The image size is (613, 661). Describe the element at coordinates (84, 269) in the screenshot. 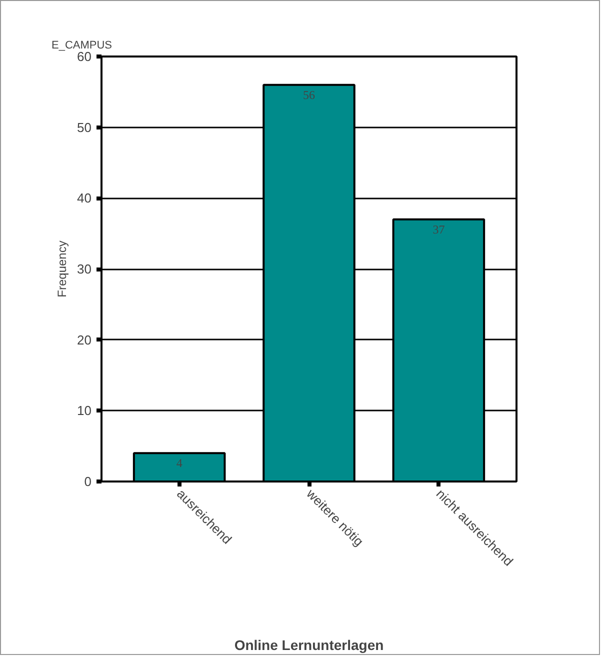

I see `y-tick-label: 30` at that location.